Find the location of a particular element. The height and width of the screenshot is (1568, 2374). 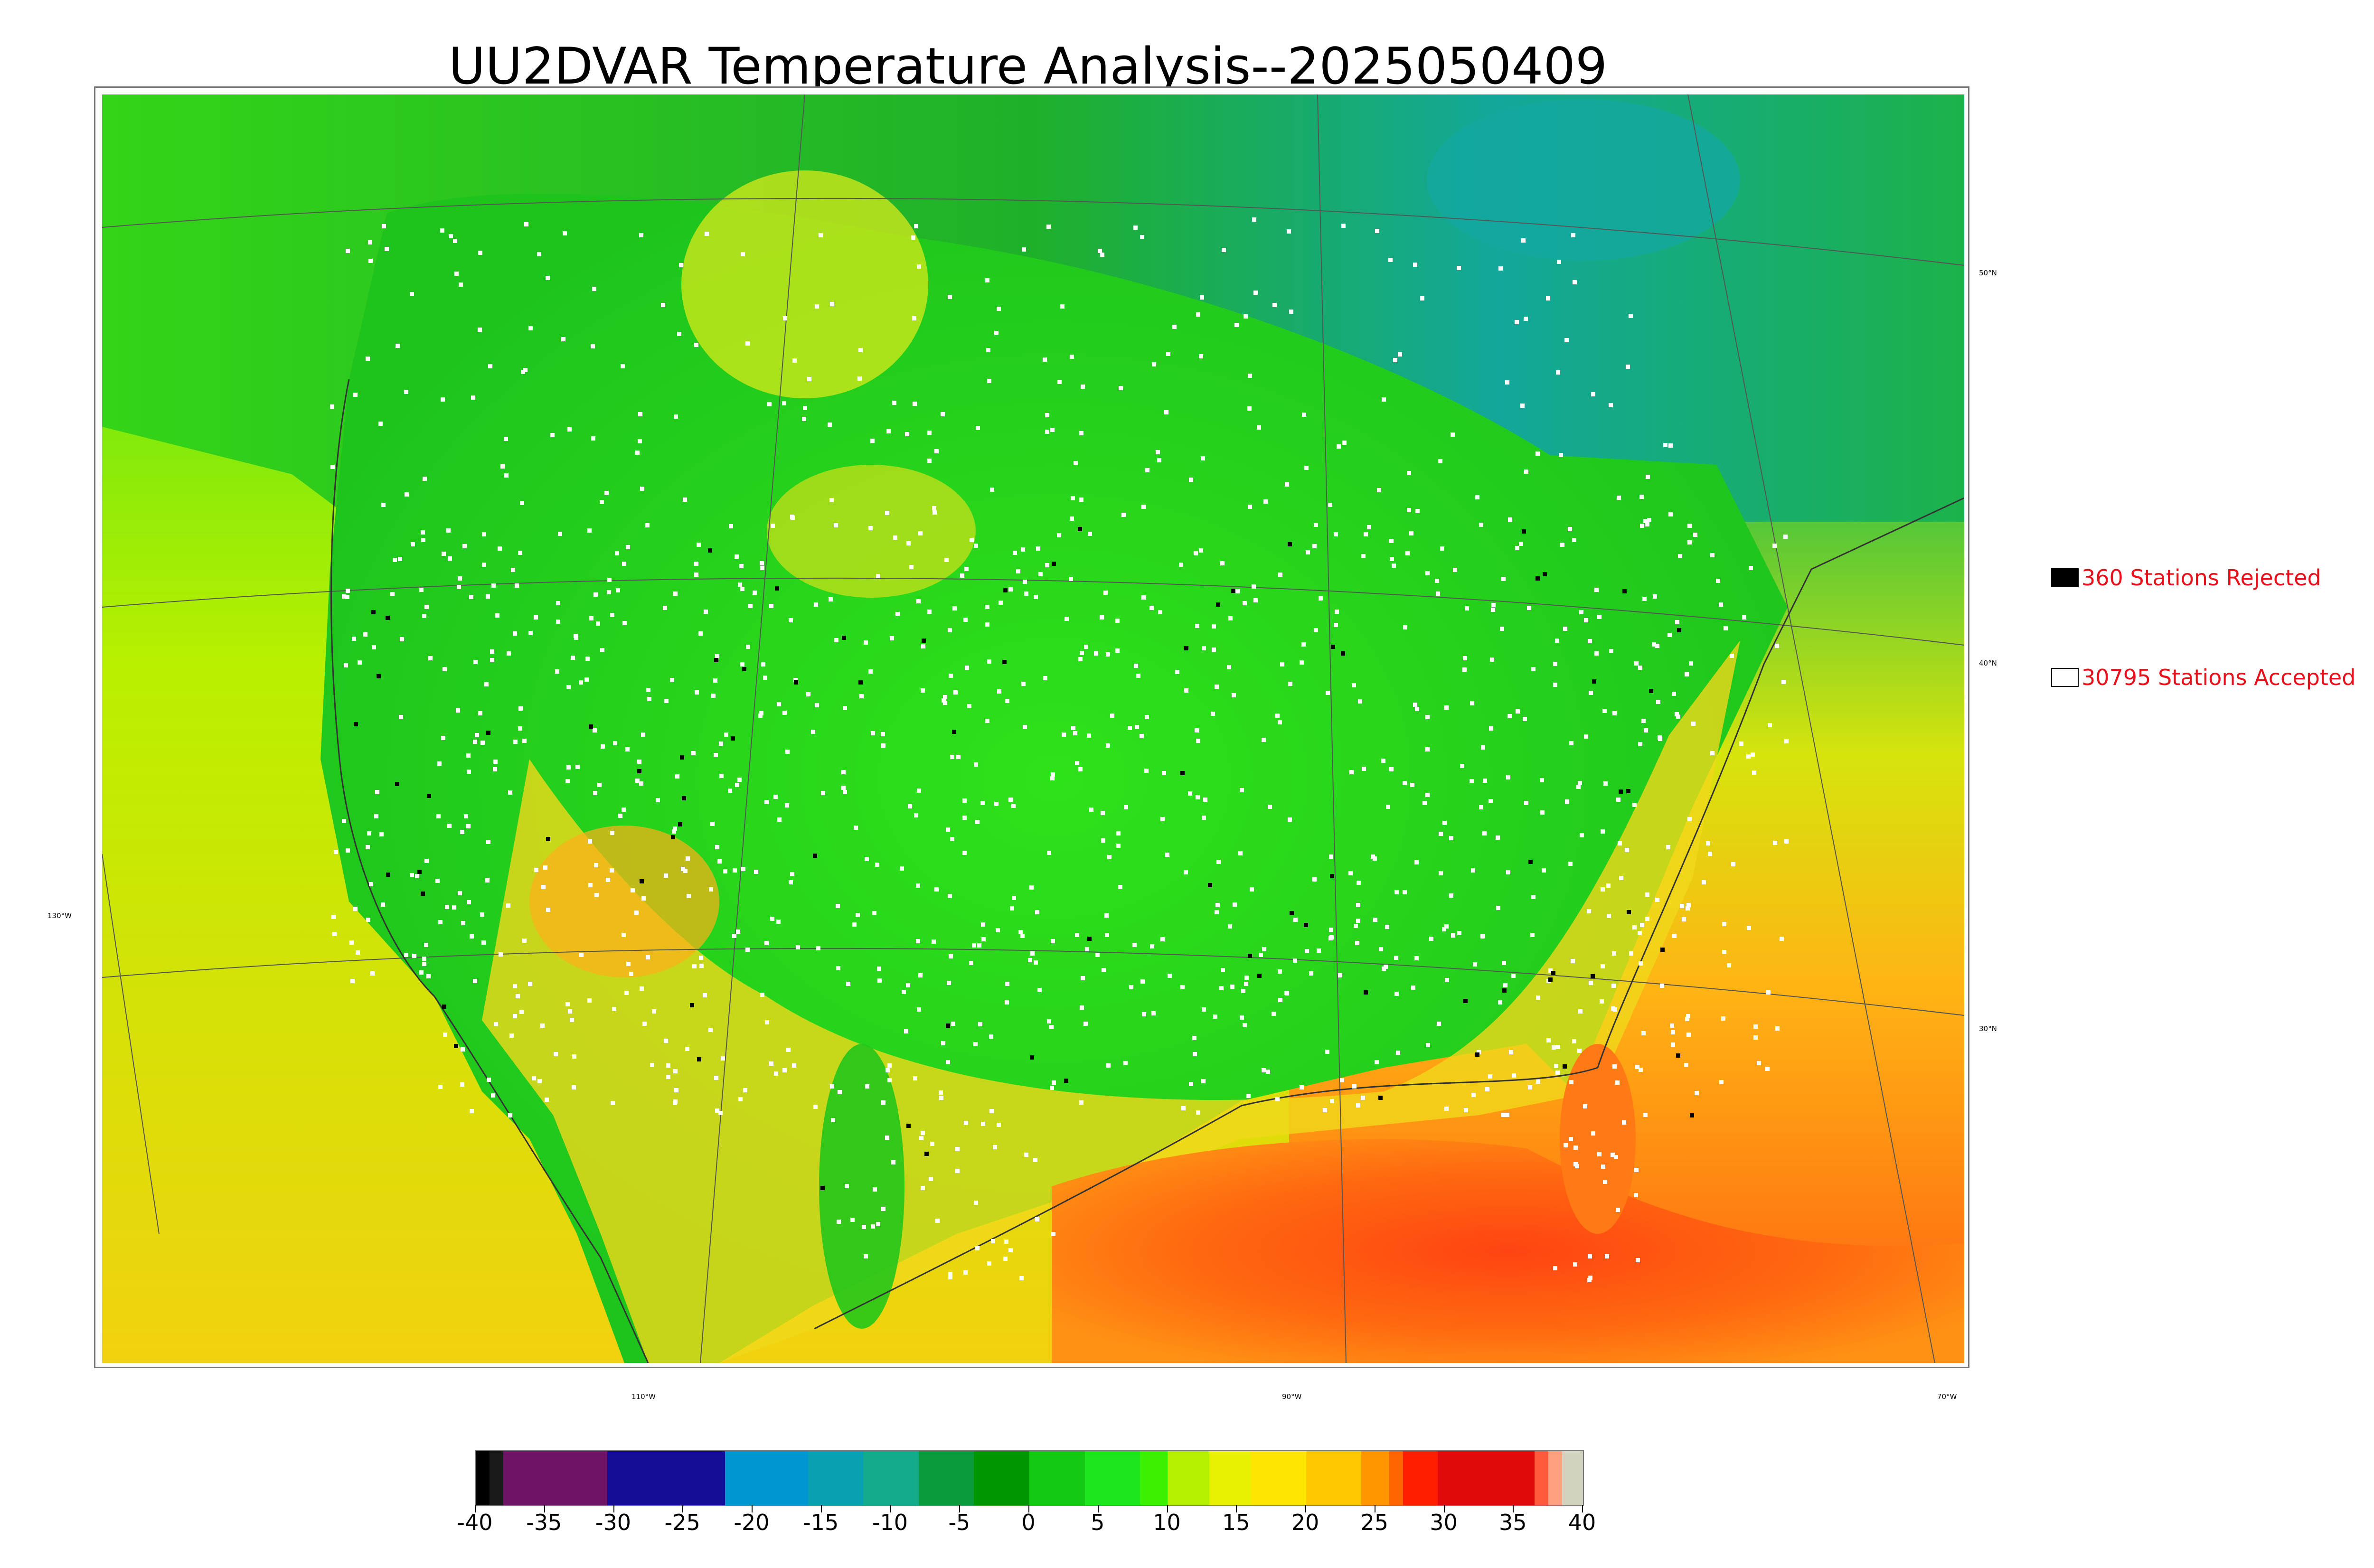

rejected-swatch is located at coordinates (2065, 578).